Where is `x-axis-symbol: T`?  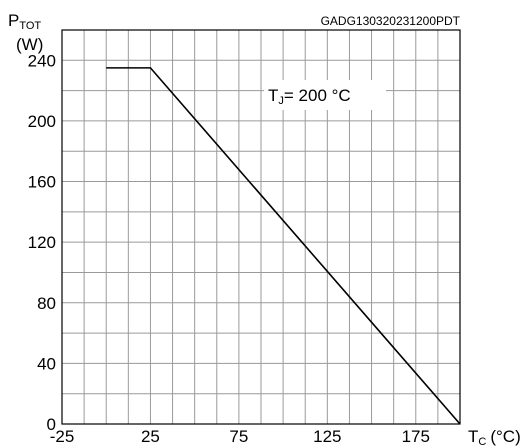
x-axis-symbol: T is located at coordinates (473, 436).